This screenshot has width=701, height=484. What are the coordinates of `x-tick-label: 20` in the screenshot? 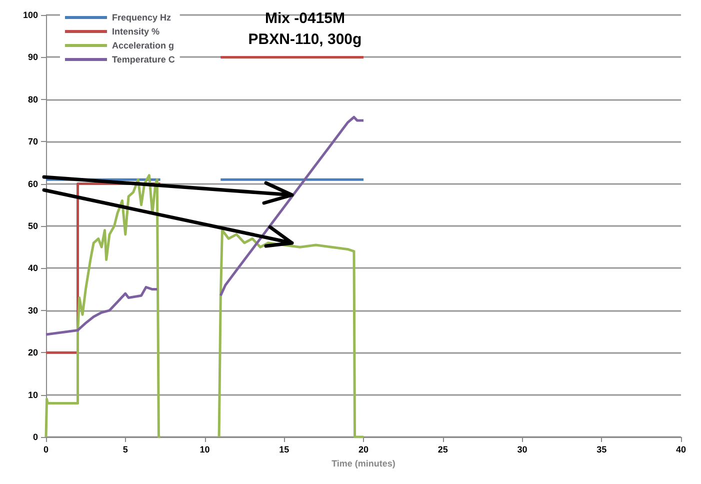 It's located at (363, 449).